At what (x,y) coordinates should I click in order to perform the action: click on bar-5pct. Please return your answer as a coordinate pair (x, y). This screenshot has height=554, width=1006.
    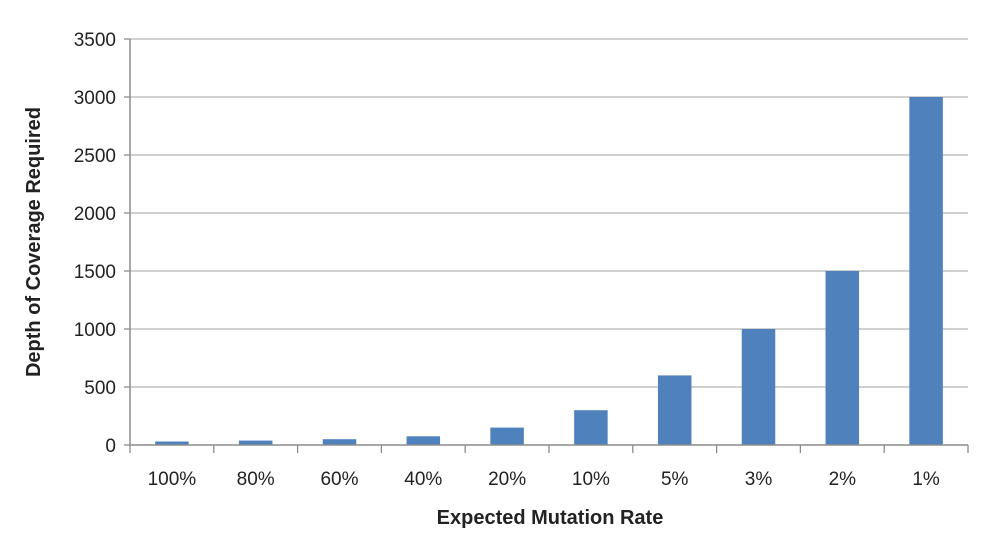
    Looking at the image, I should click on (674, 410).